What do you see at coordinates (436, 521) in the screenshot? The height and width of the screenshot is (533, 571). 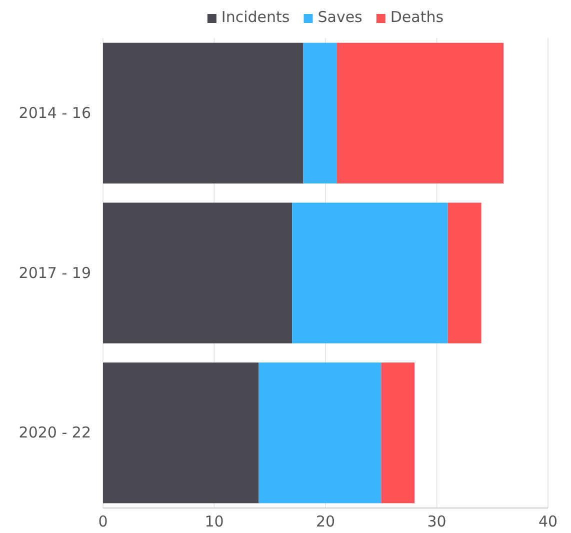 I see `x-tick-label: 30` at bounding box center [436, 521].